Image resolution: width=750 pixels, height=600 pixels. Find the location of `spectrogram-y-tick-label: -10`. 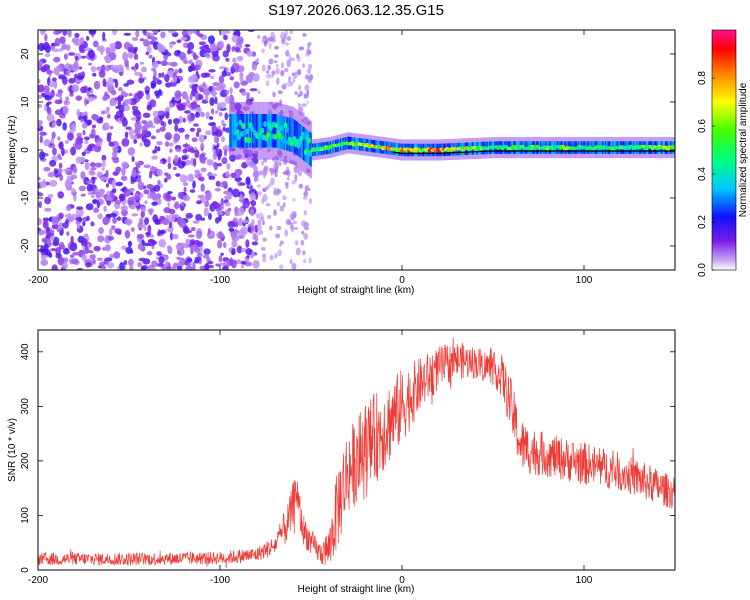

spectrogram-y-tick-label: -10 is located at coordinates (25, 197).